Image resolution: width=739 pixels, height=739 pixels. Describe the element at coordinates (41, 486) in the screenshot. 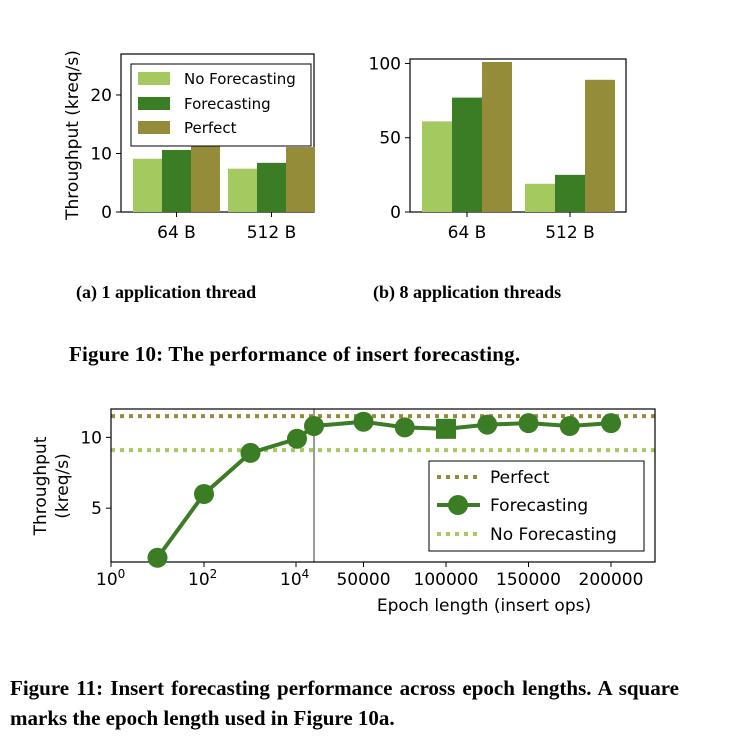

I see `chart-11-ylabel-line1: Throughput` at that location.